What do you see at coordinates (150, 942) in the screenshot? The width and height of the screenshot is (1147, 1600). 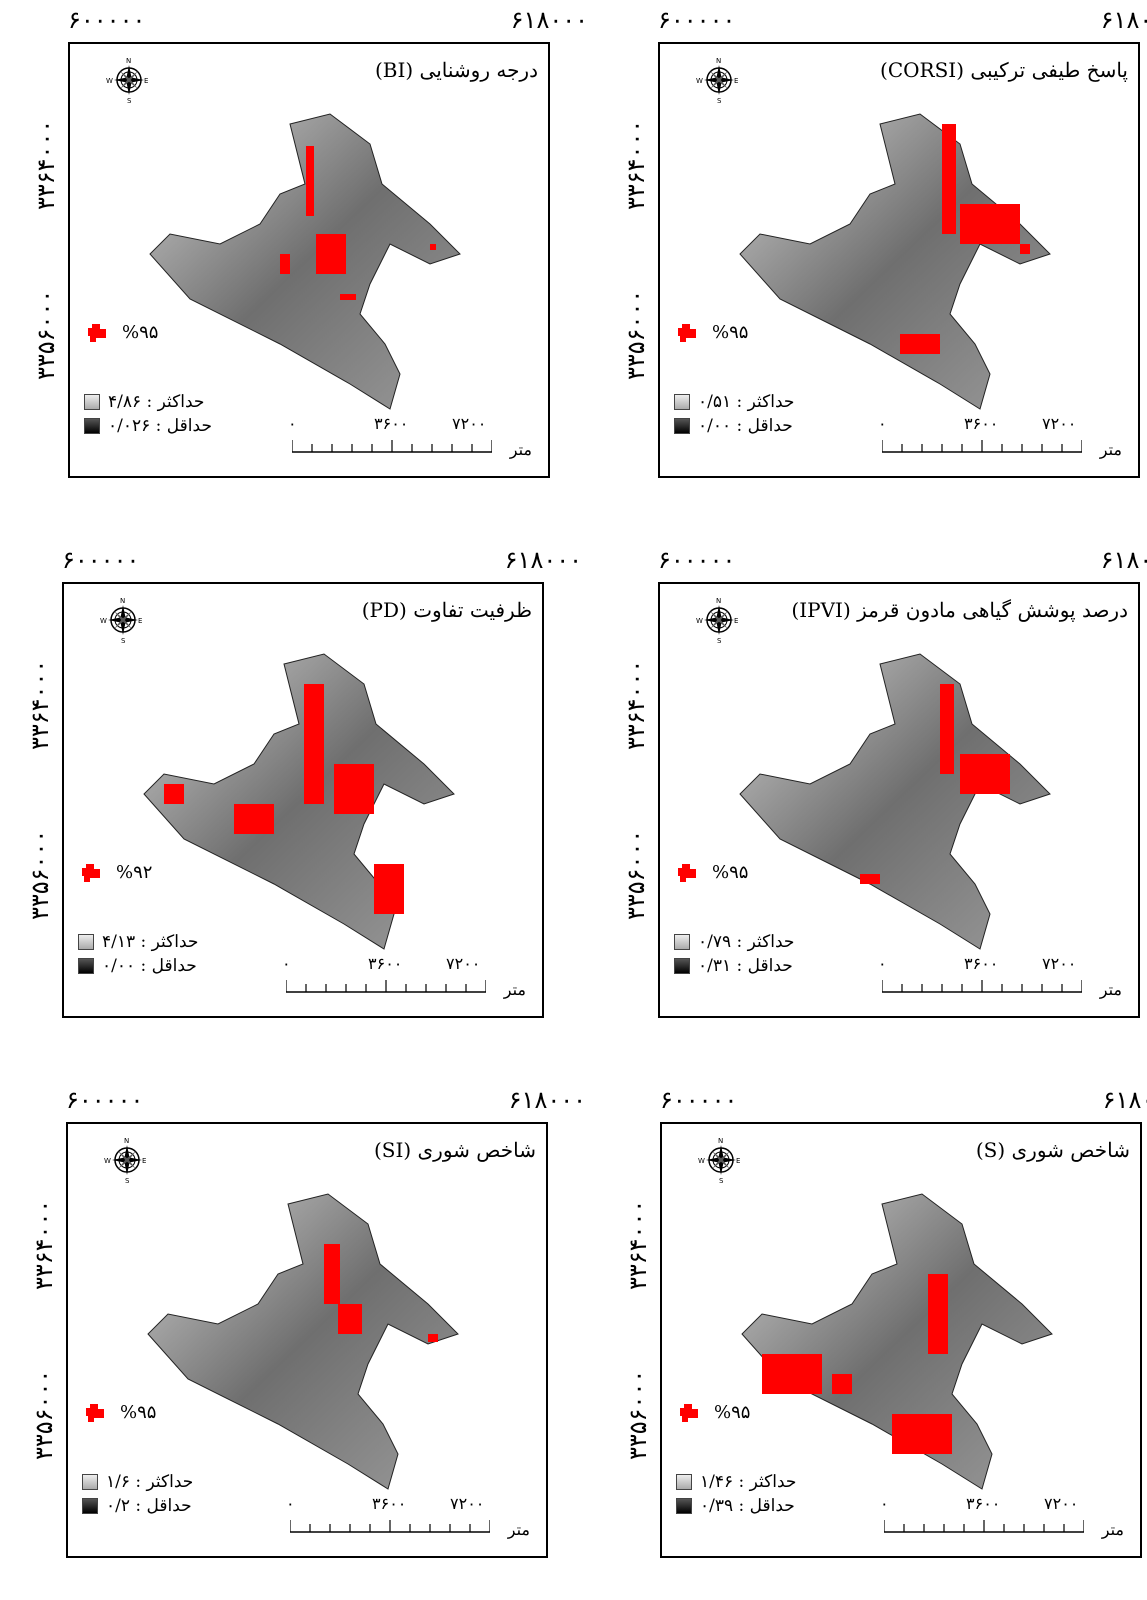 I see `max-label: حداکثر : ۴/۱۳` at bounding box center [150, 942].